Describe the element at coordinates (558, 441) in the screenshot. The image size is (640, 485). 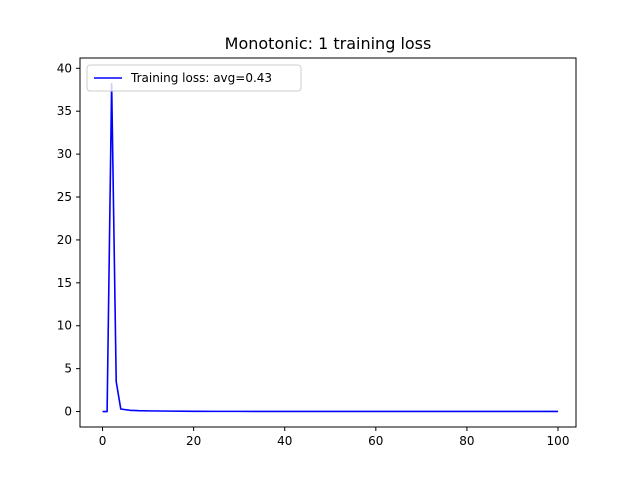
I see `x-tick-label: 100` at that location.